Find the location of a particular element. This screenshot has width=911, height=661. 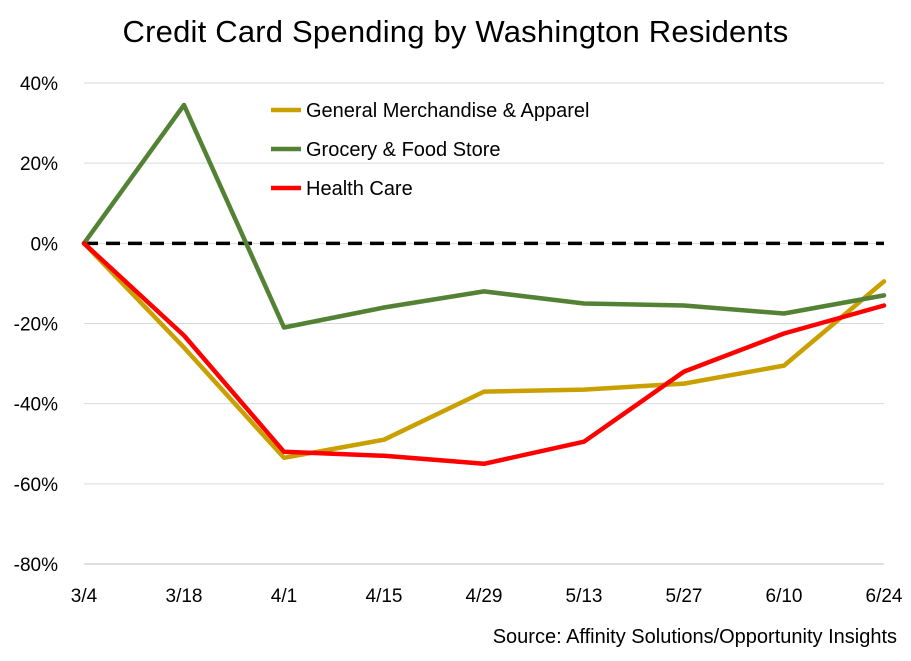

x-tick-label: 6/10 is located at coordinates (784, 596).